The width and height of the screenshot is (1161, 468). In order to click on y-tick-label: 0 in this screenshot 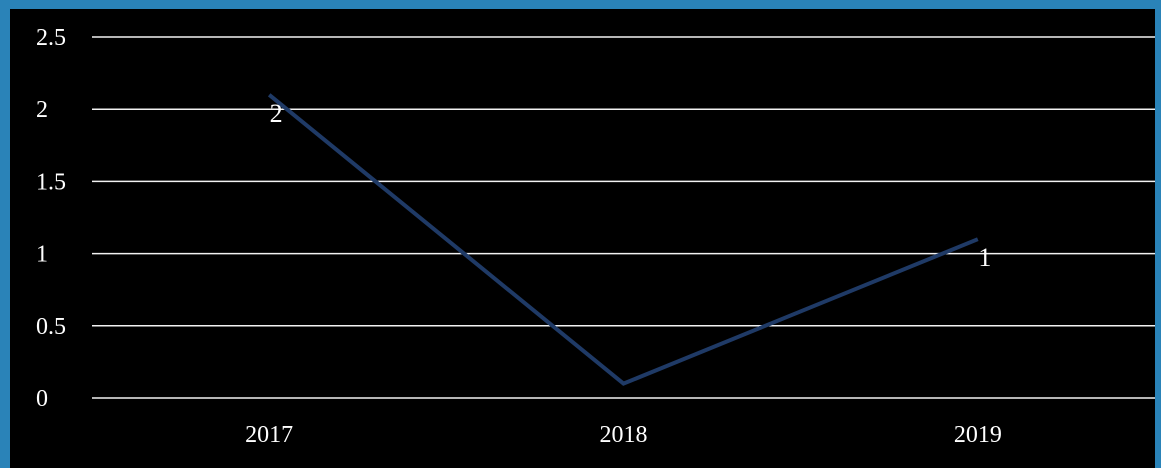, I will do `click(42, 399)`.